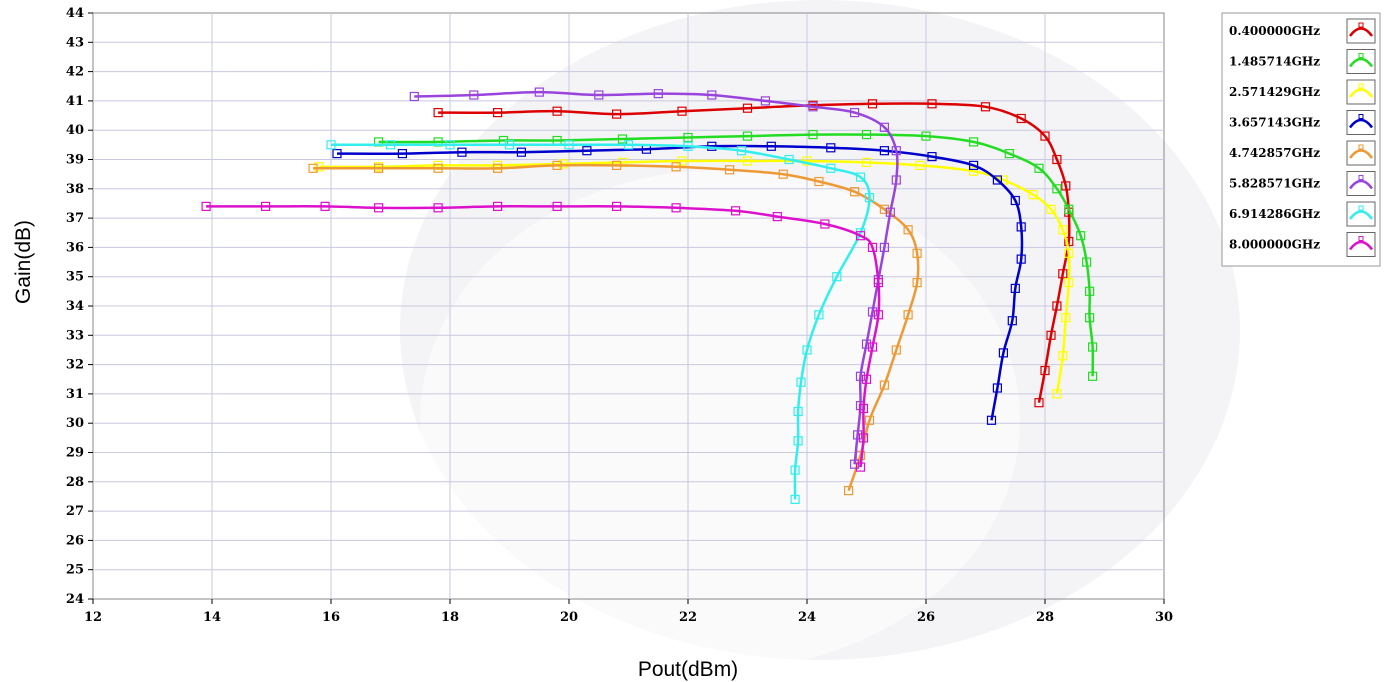 The height and width of the screenshot is (682, 1387). I want to click on legend-label: 2.571429GHz, so click(1274, 92).